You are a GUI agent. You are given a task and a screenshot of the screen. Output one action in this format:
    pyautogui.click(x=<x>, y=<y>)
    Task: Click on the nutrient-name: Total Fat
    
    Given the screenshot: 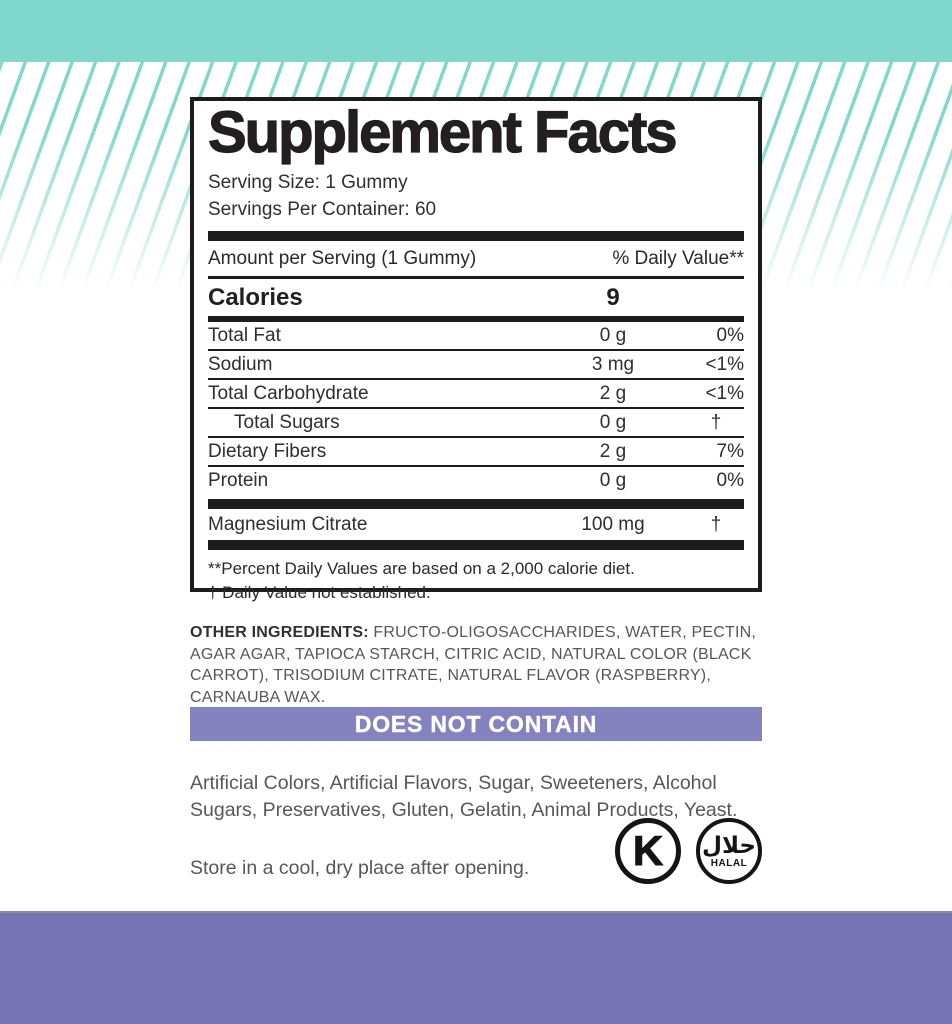 What is the action you would take?
    pyautogui.click(x=244, y=335)
    